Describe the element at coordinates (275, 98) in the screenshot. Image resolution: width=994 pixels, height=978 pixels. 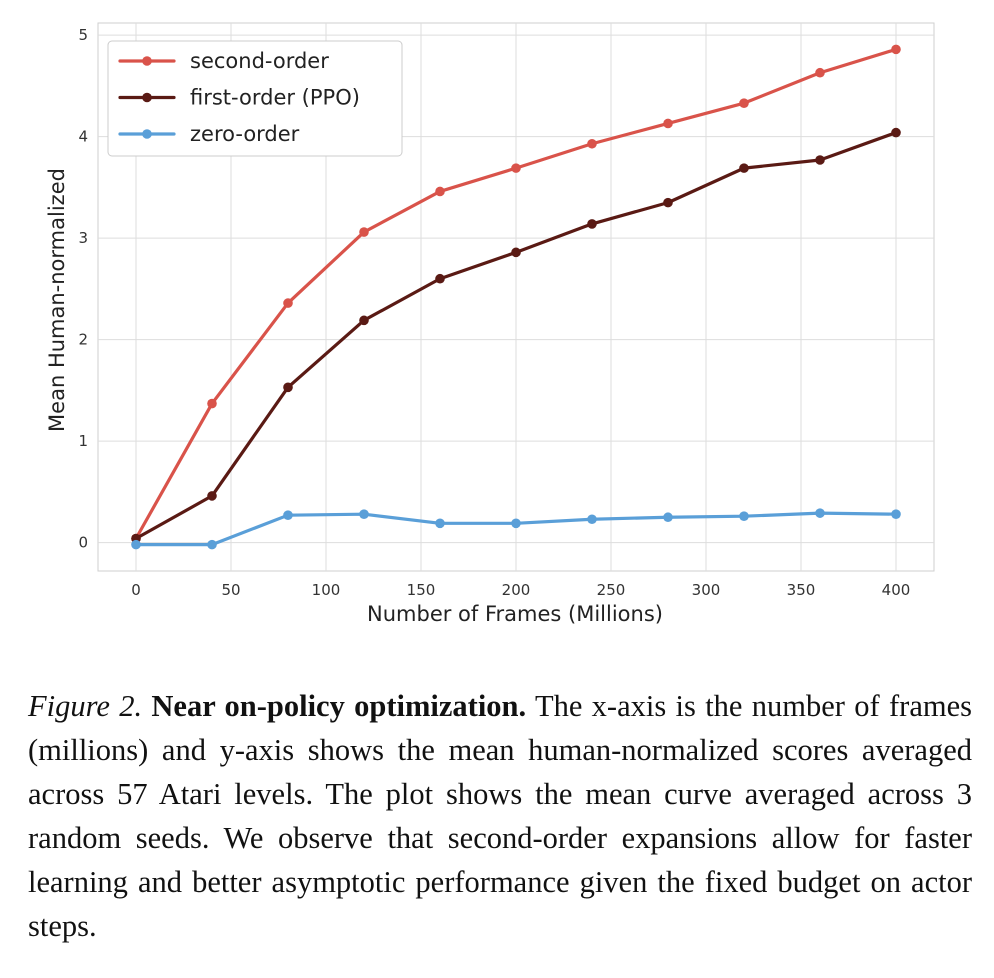
I see `legend-label: first-order (PPO)` at that location.